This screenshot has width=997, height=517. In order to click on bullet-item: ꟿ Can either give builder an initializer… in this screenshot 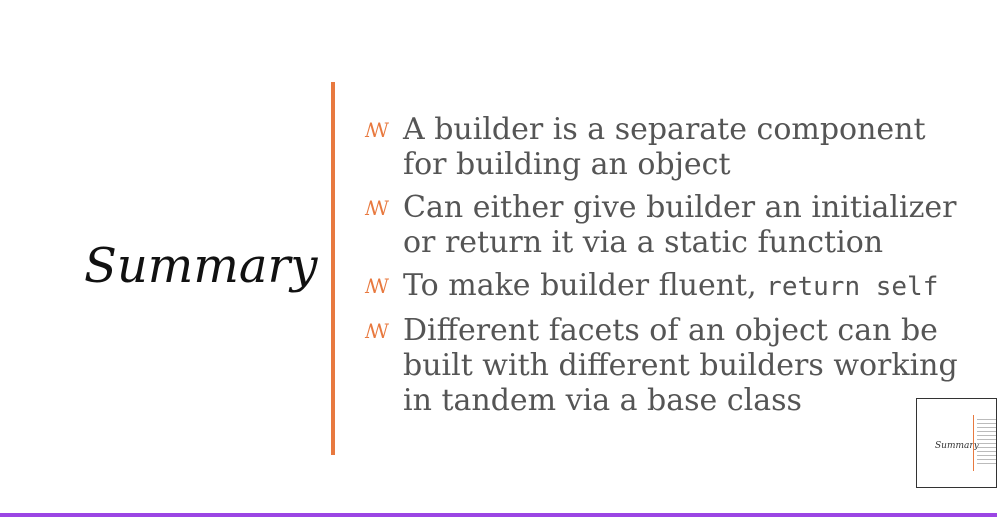, I will do `click(670, 225)`.